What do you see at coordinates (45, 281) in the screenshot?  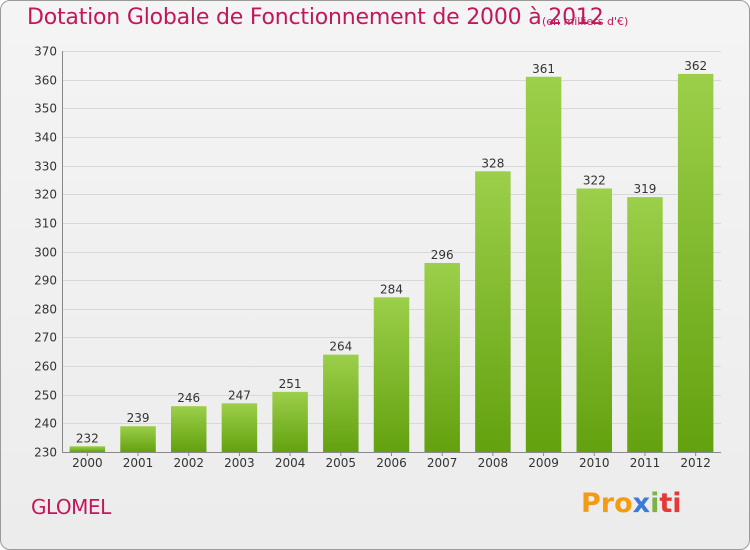 I see `y-tick-label: 290` at bounding box center [45, 281].